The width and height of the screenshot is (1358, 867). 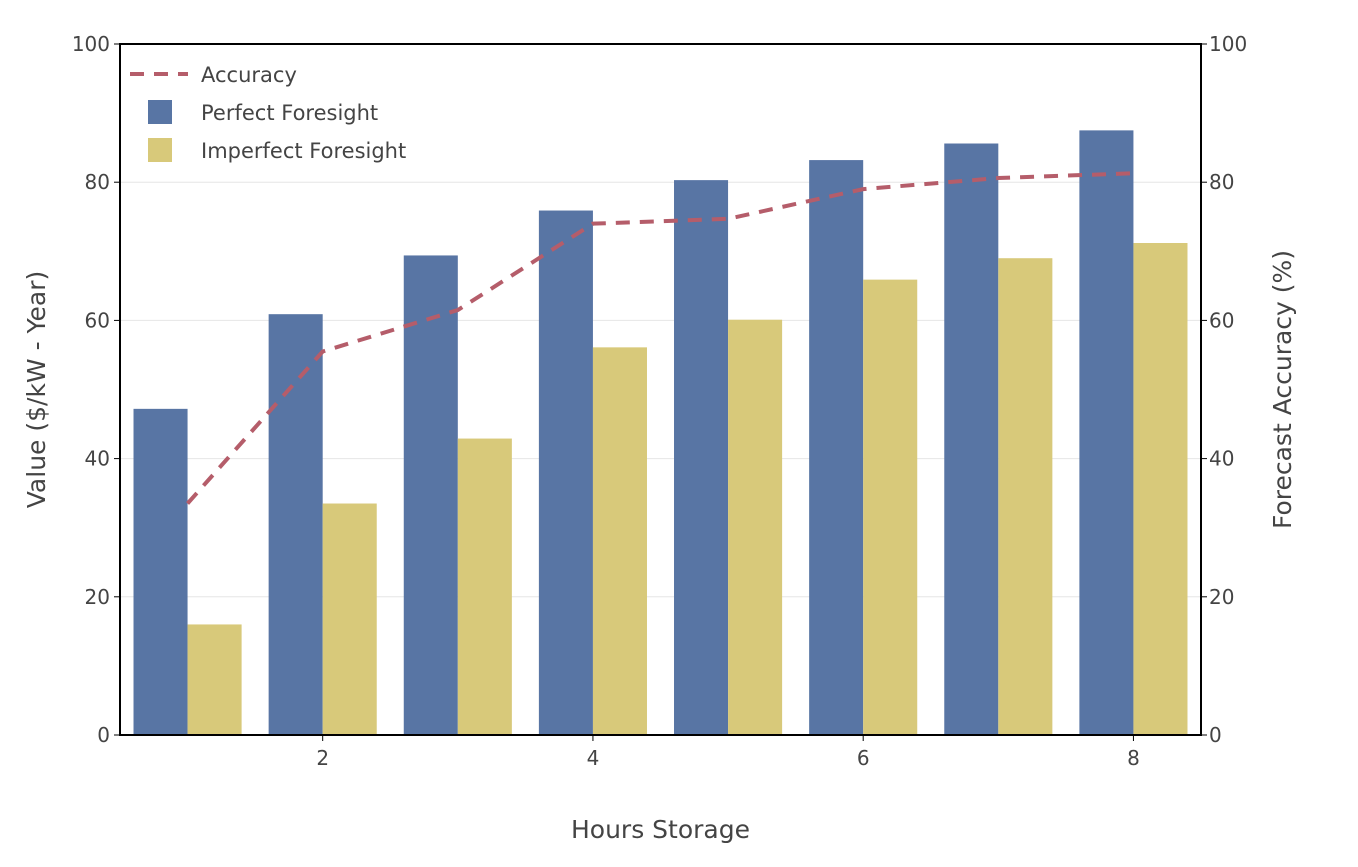 I want to click on y-tick-label: 0, so click(x=103, y=735).